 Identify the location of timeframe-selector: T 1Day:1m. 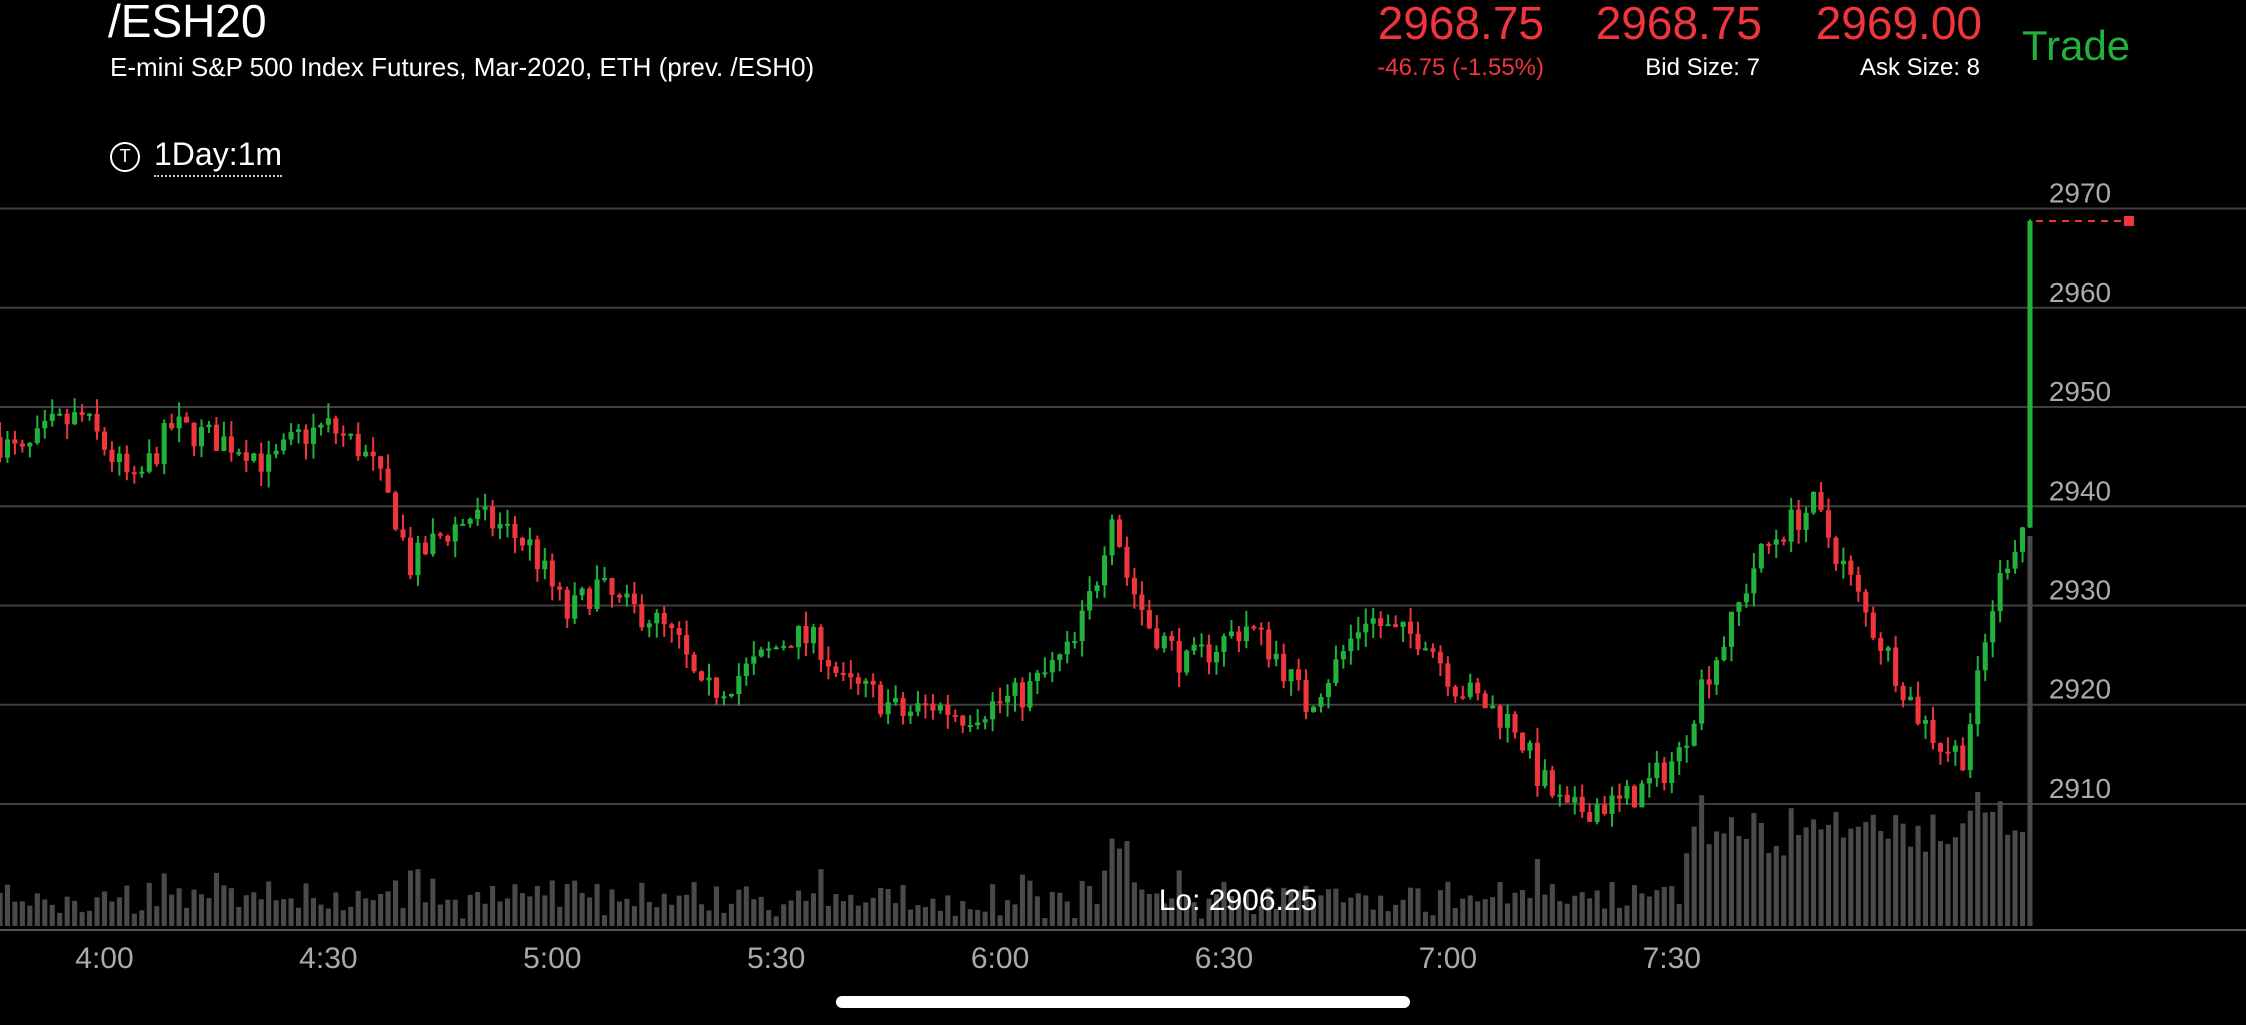
(196, 156).